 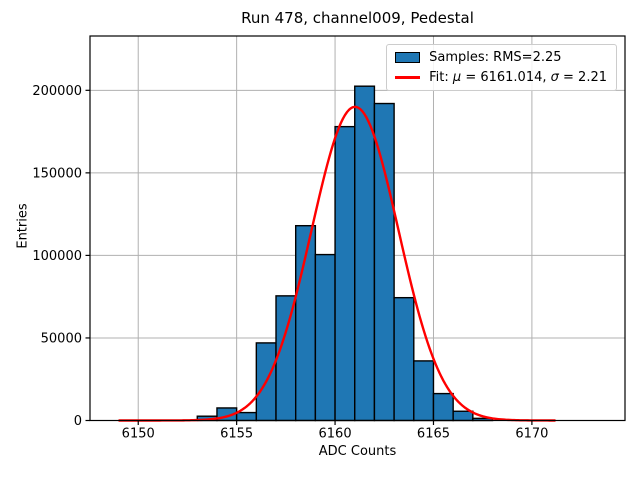 I want to click on fit-label-mu-symbol: μ, so click(x=457, y=77).